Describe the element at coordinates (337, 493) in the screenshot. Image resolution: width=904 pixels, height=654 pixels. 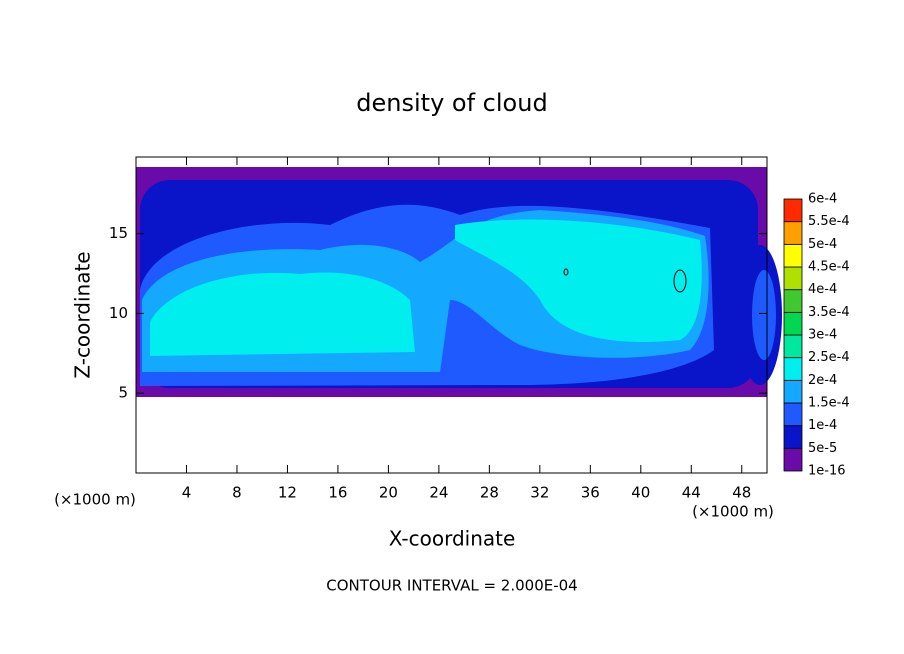
I see `x-tick-label: 16` at that location.